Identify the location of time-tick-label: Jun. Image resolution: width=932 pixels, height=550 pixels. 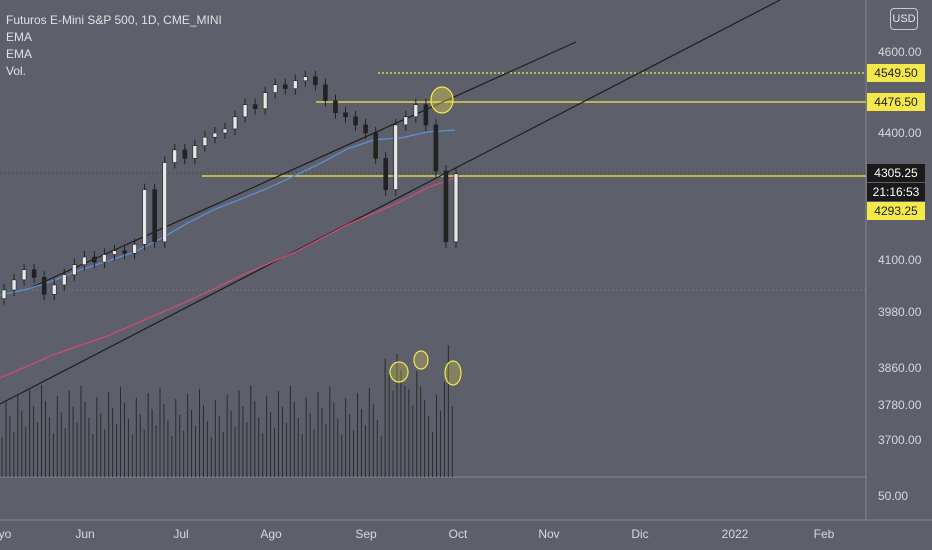
(84, 534).